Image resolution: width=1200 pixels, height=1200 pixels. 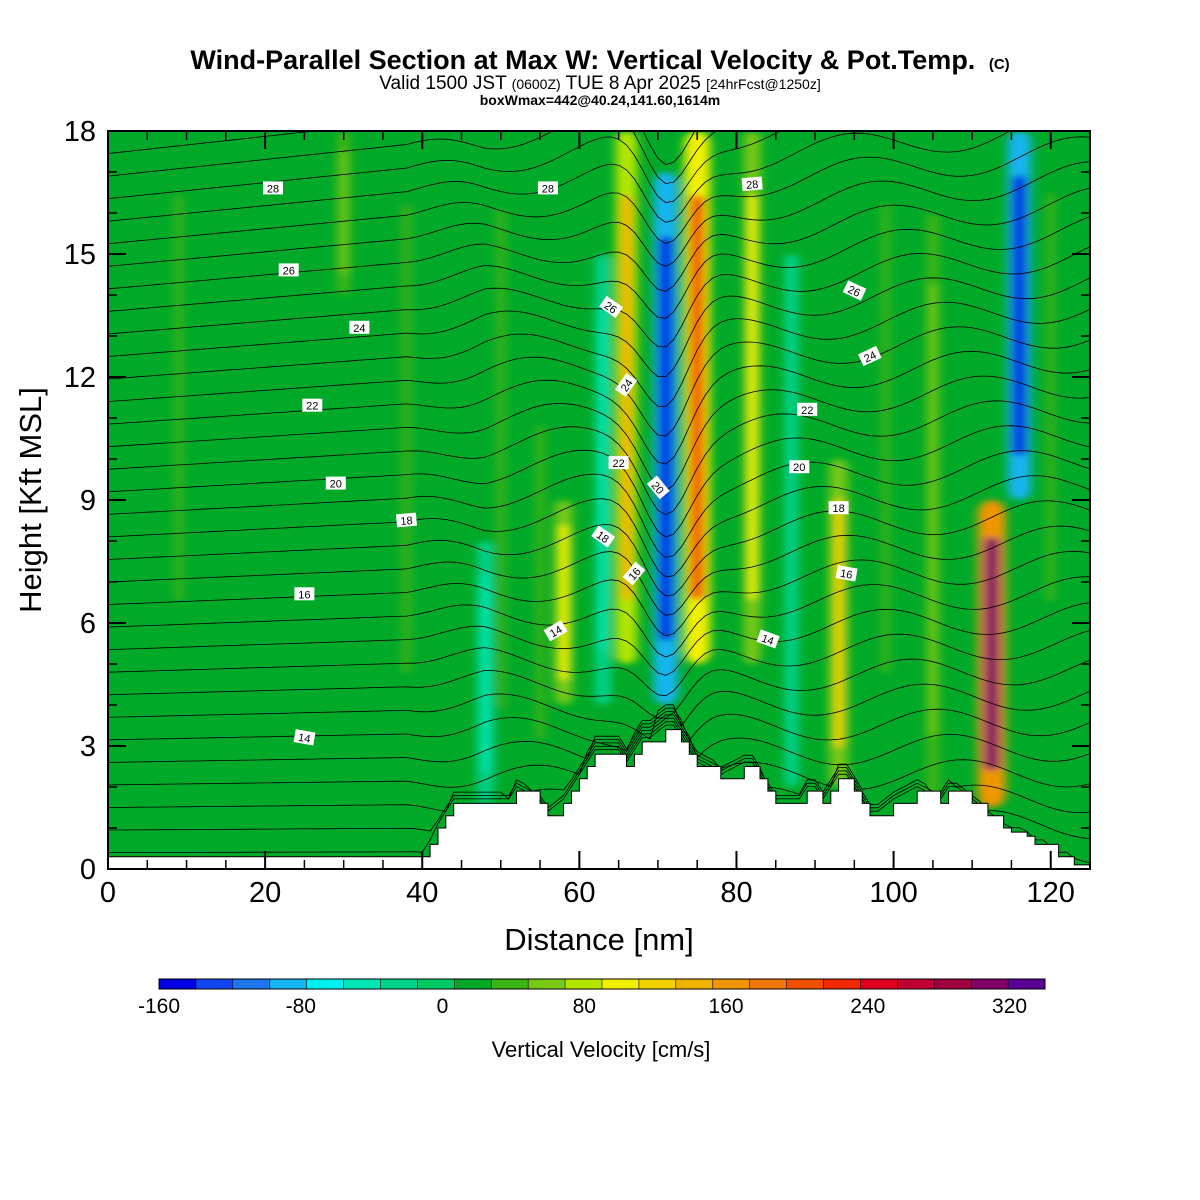 What do you see at coordinates (618, 464) in the screenshot?
I see `theta-label-text: 22` at bounding box center [618, 464].